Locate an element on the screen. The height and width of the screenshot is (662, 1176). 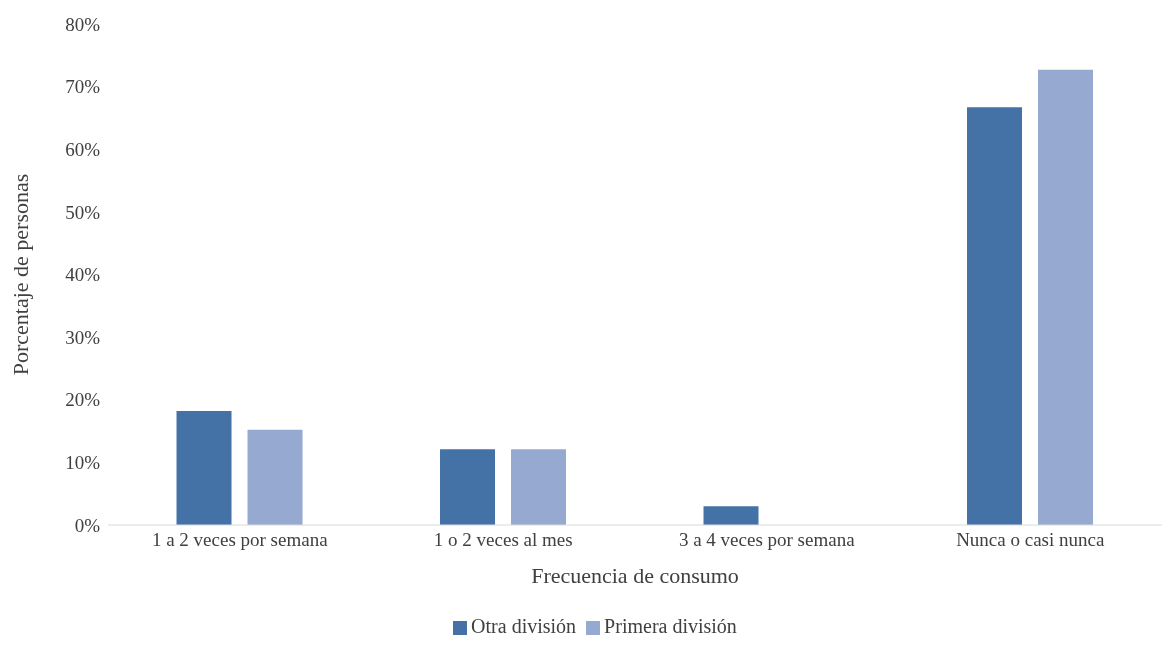
x-tick-label: 1 a 2 veces por semana is located at coordinates (240, 540).